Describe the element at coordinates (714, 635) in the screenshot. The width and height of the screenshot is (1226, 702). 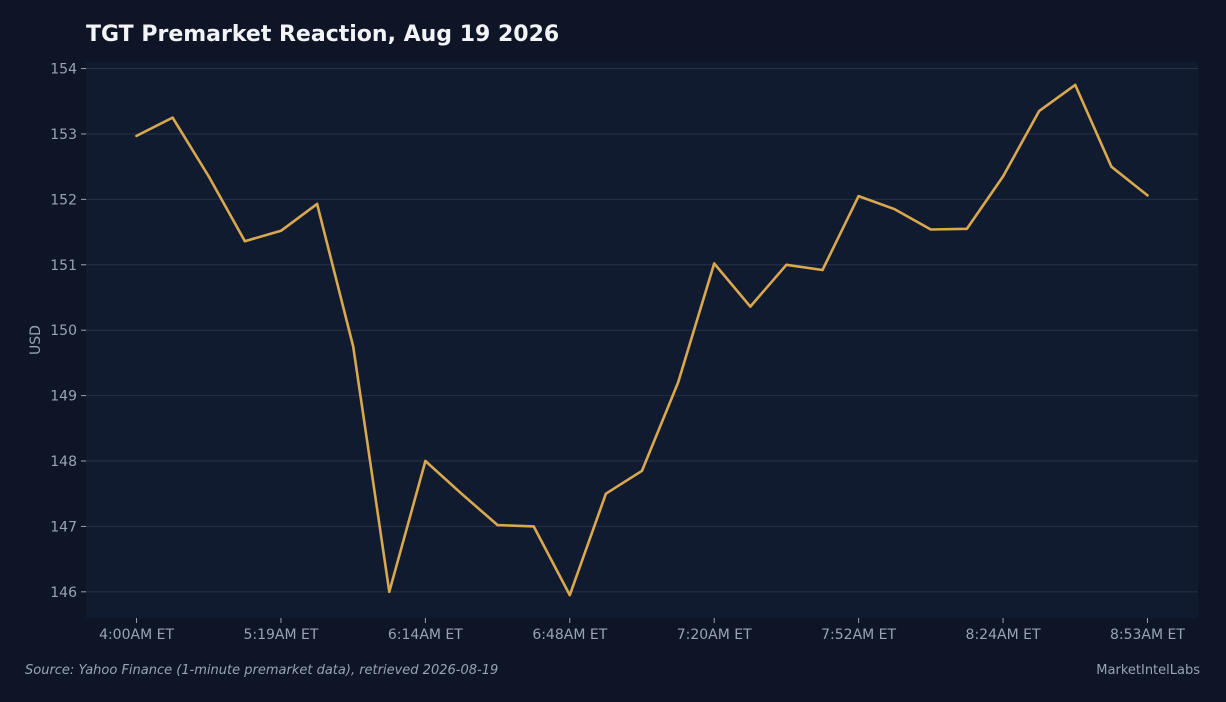
I see `x-tick-label: 7:20AM ET` at that location.